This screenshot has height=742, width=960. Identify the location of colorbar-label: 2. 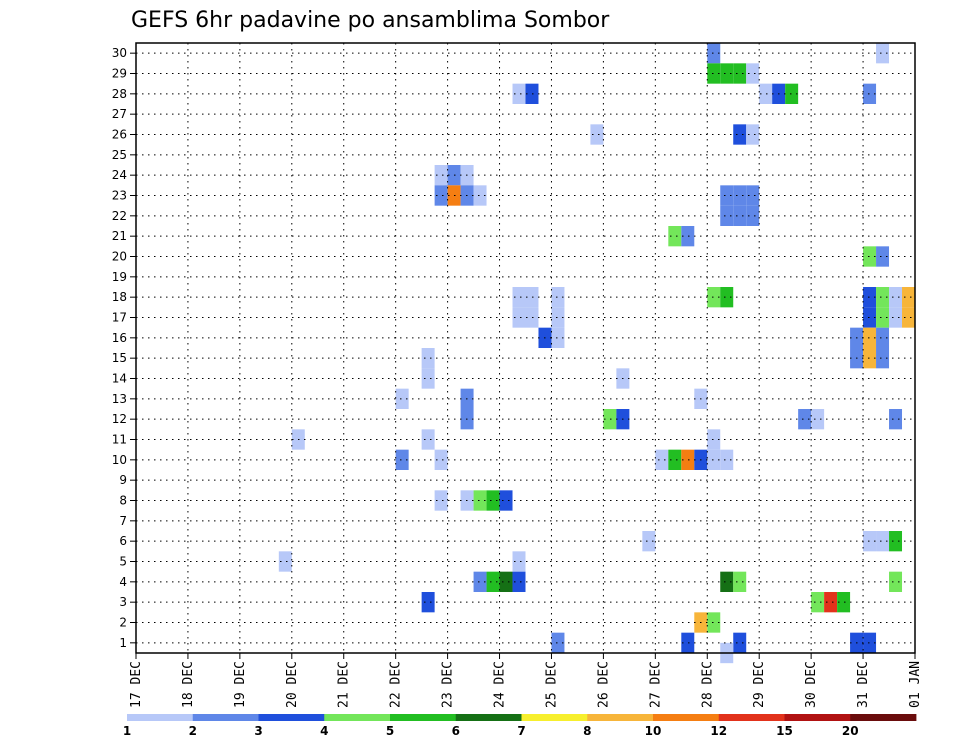
(193, 731).